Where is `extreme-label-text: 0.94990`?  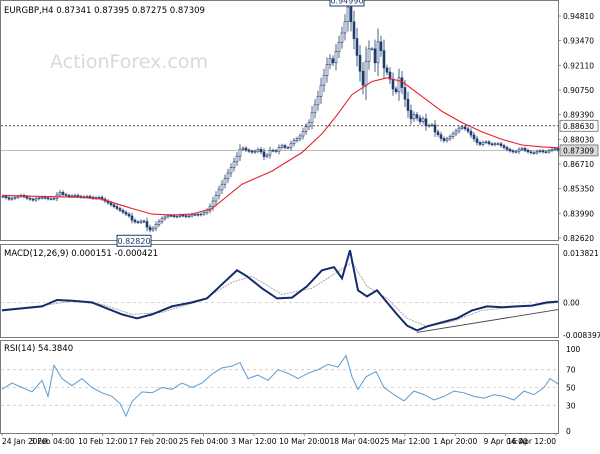 extreme-label-text: 0.94990 is located at coordinates (346, 3).